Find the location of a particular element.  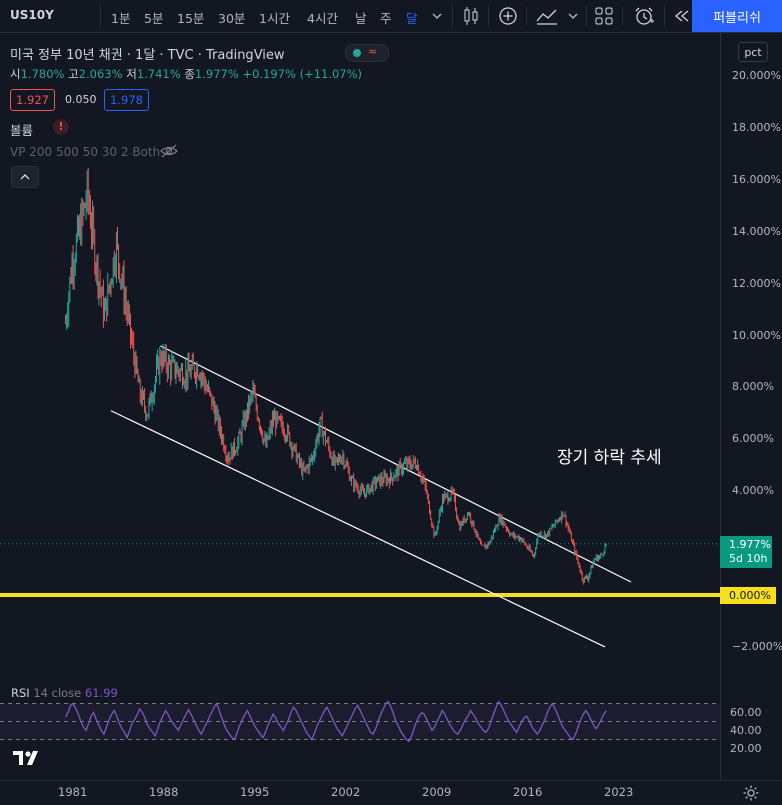

rsi-label: RSI is located at coordinates (20, 693).